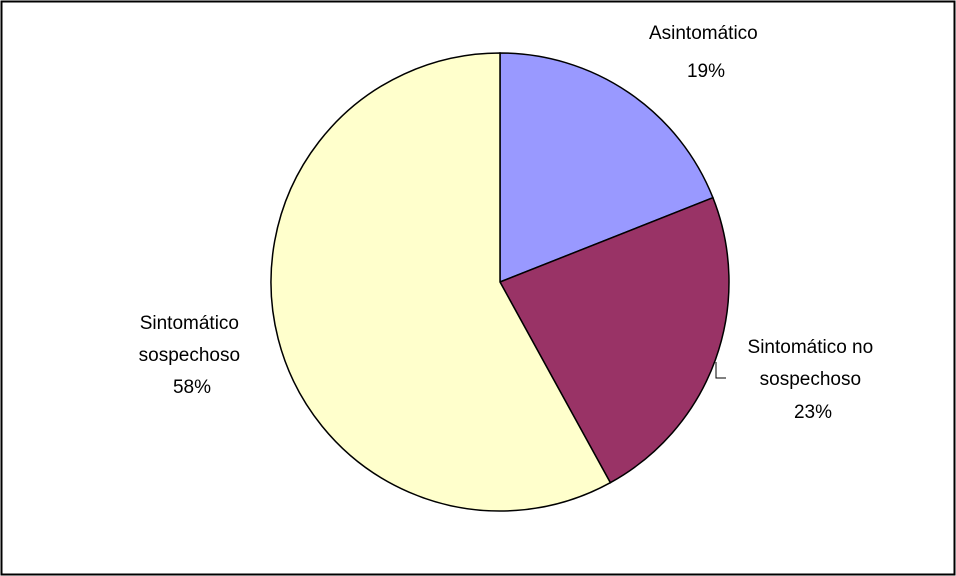 The width and height of the screenshot is (956, 576). What do you see at coordinates (189, 323) in the screenshot?
I see `slice-label-line: Sintomático` at bounding box center [189, 323].